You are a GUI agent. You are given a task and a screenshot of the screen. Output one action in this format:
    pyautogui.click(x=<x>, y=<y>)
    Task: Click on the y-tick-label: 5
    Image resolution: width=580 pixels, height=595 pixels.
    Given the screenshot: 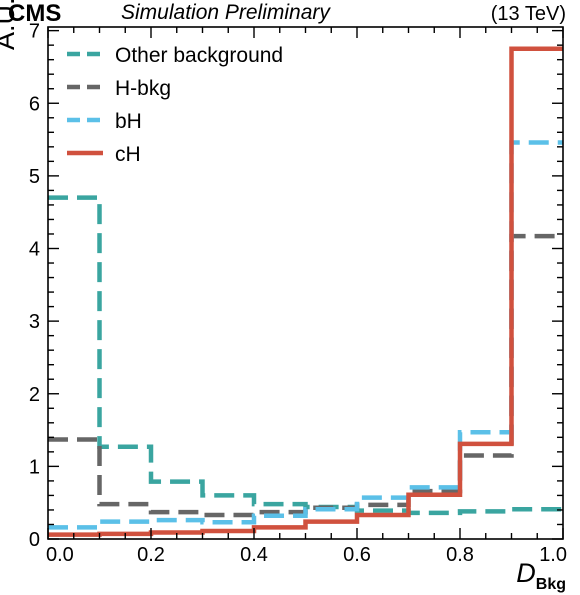 What is the action you would take?
    pyautogui.click(x=34, y=177)
    